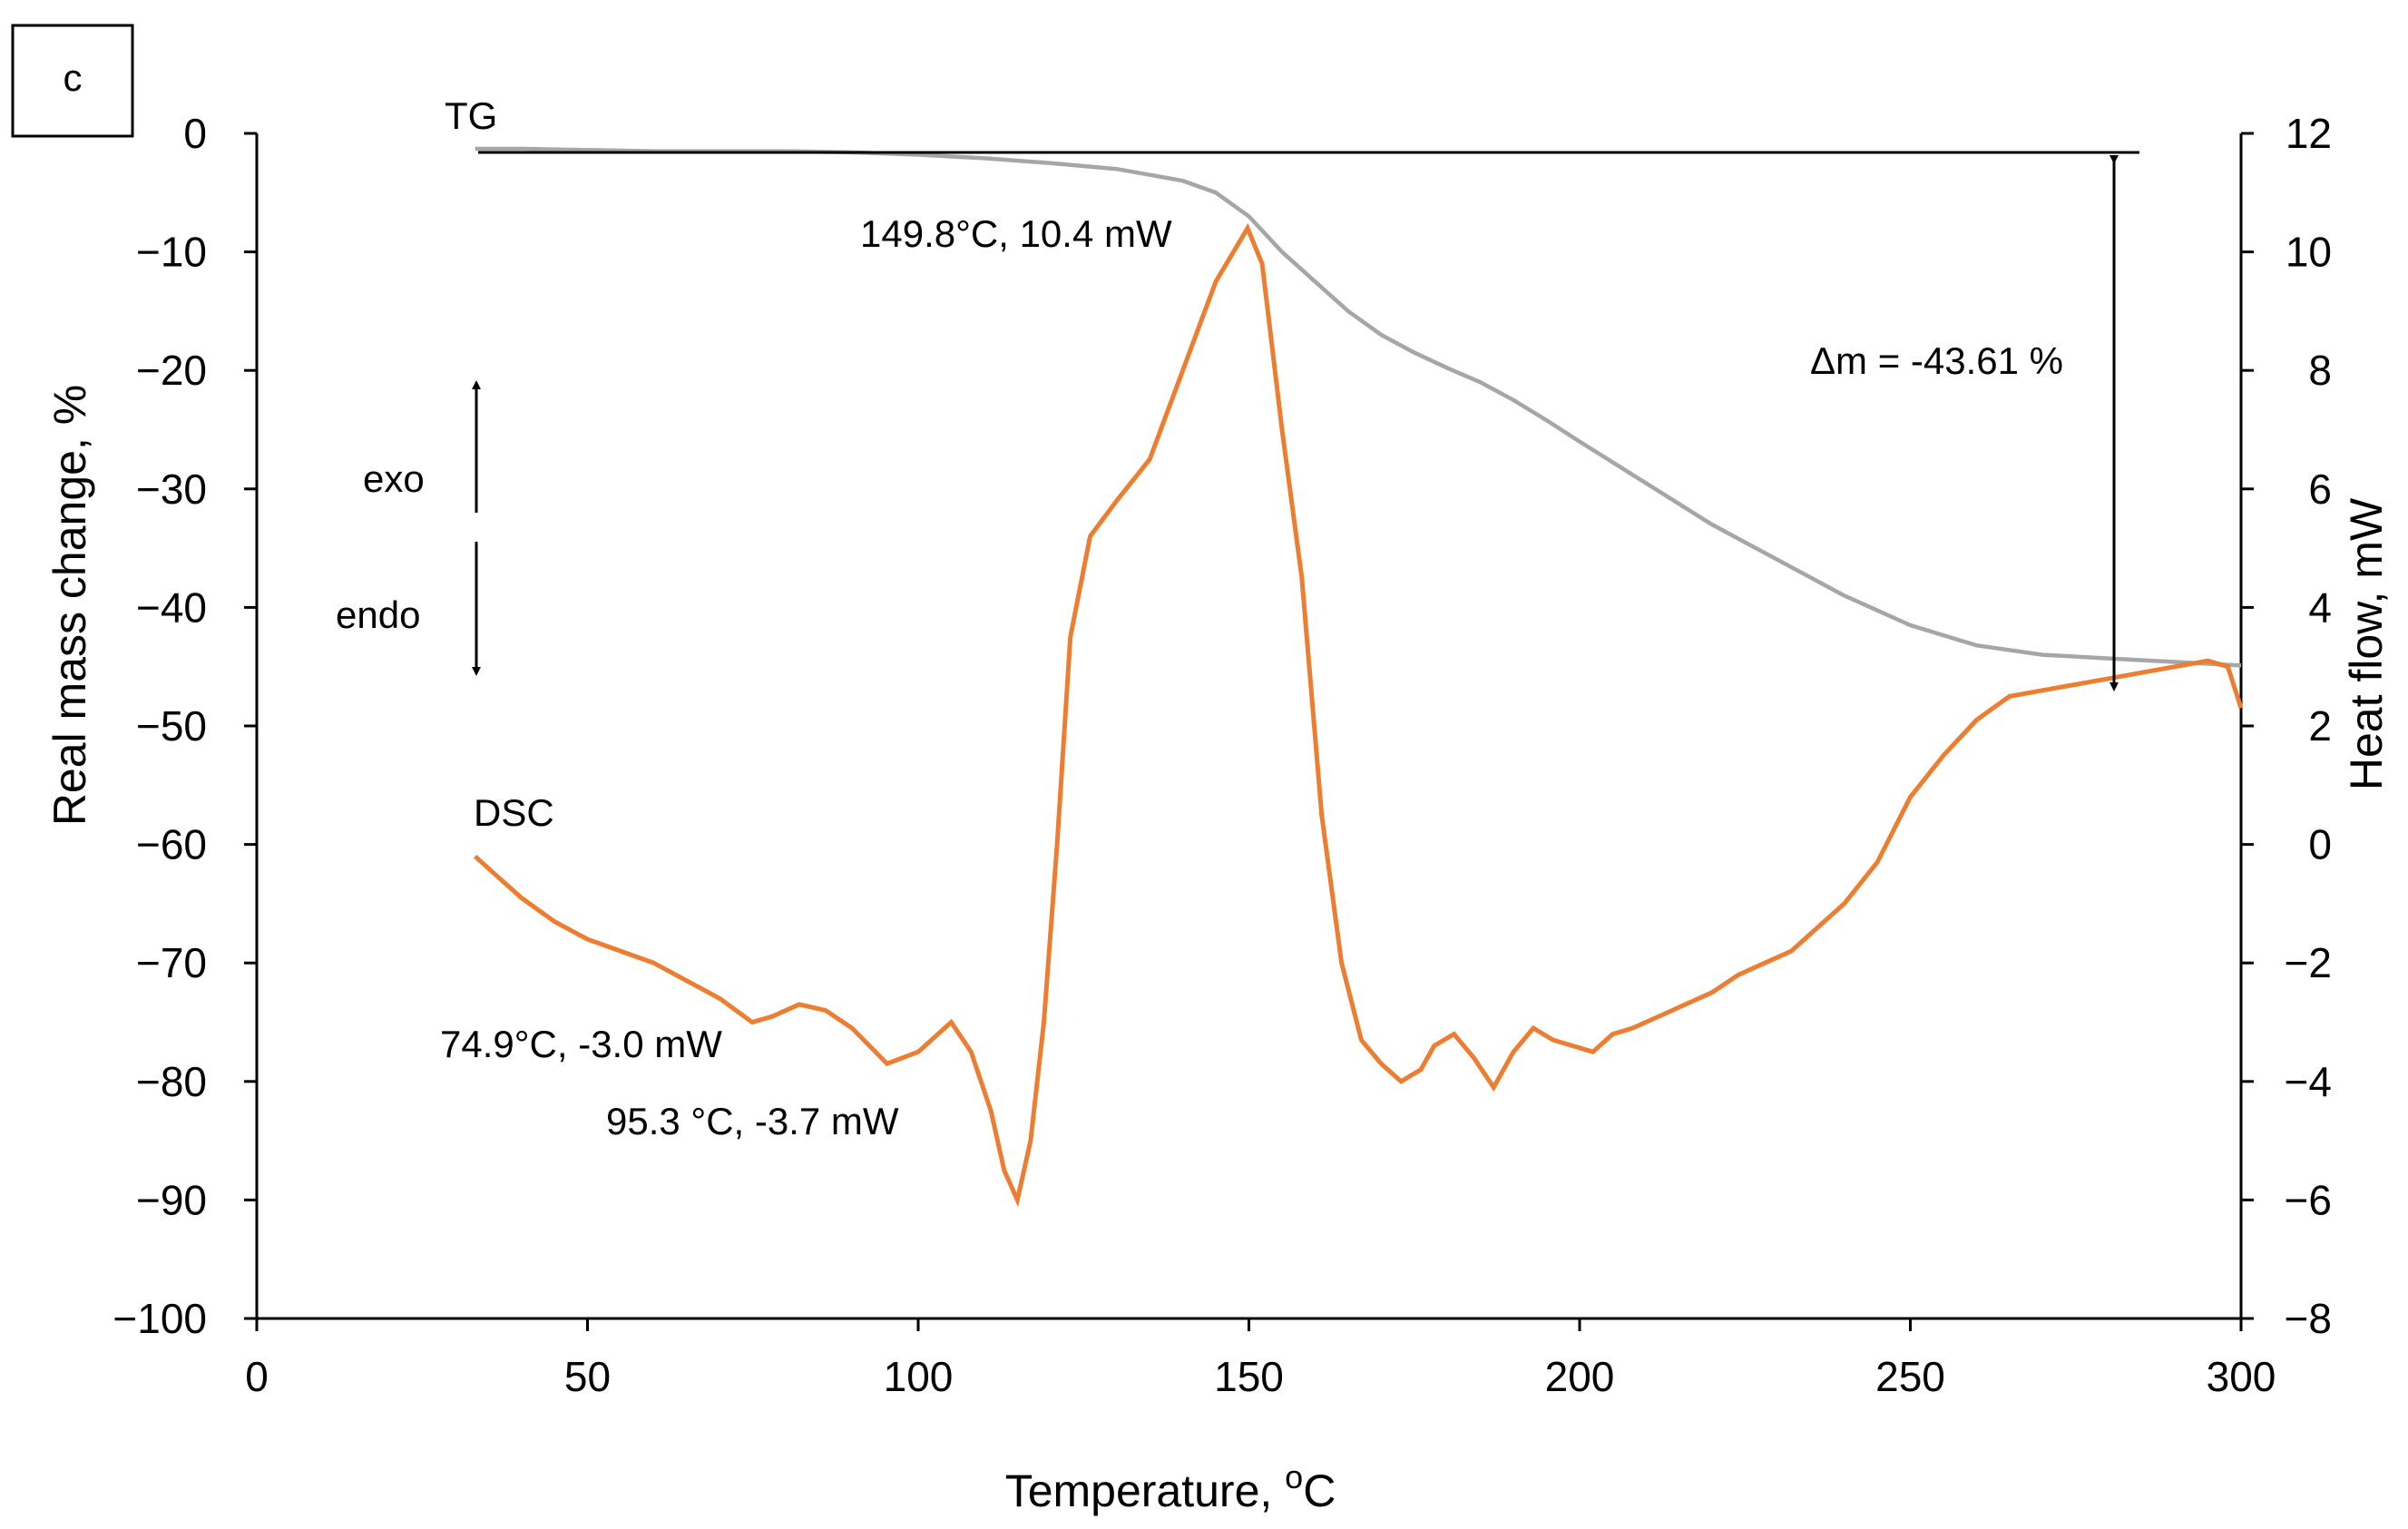  What do you see at coordinates (2320, 489) in the screenshot?
I see `y-right-tick-label: 6` at bounding box center [2320, 489].